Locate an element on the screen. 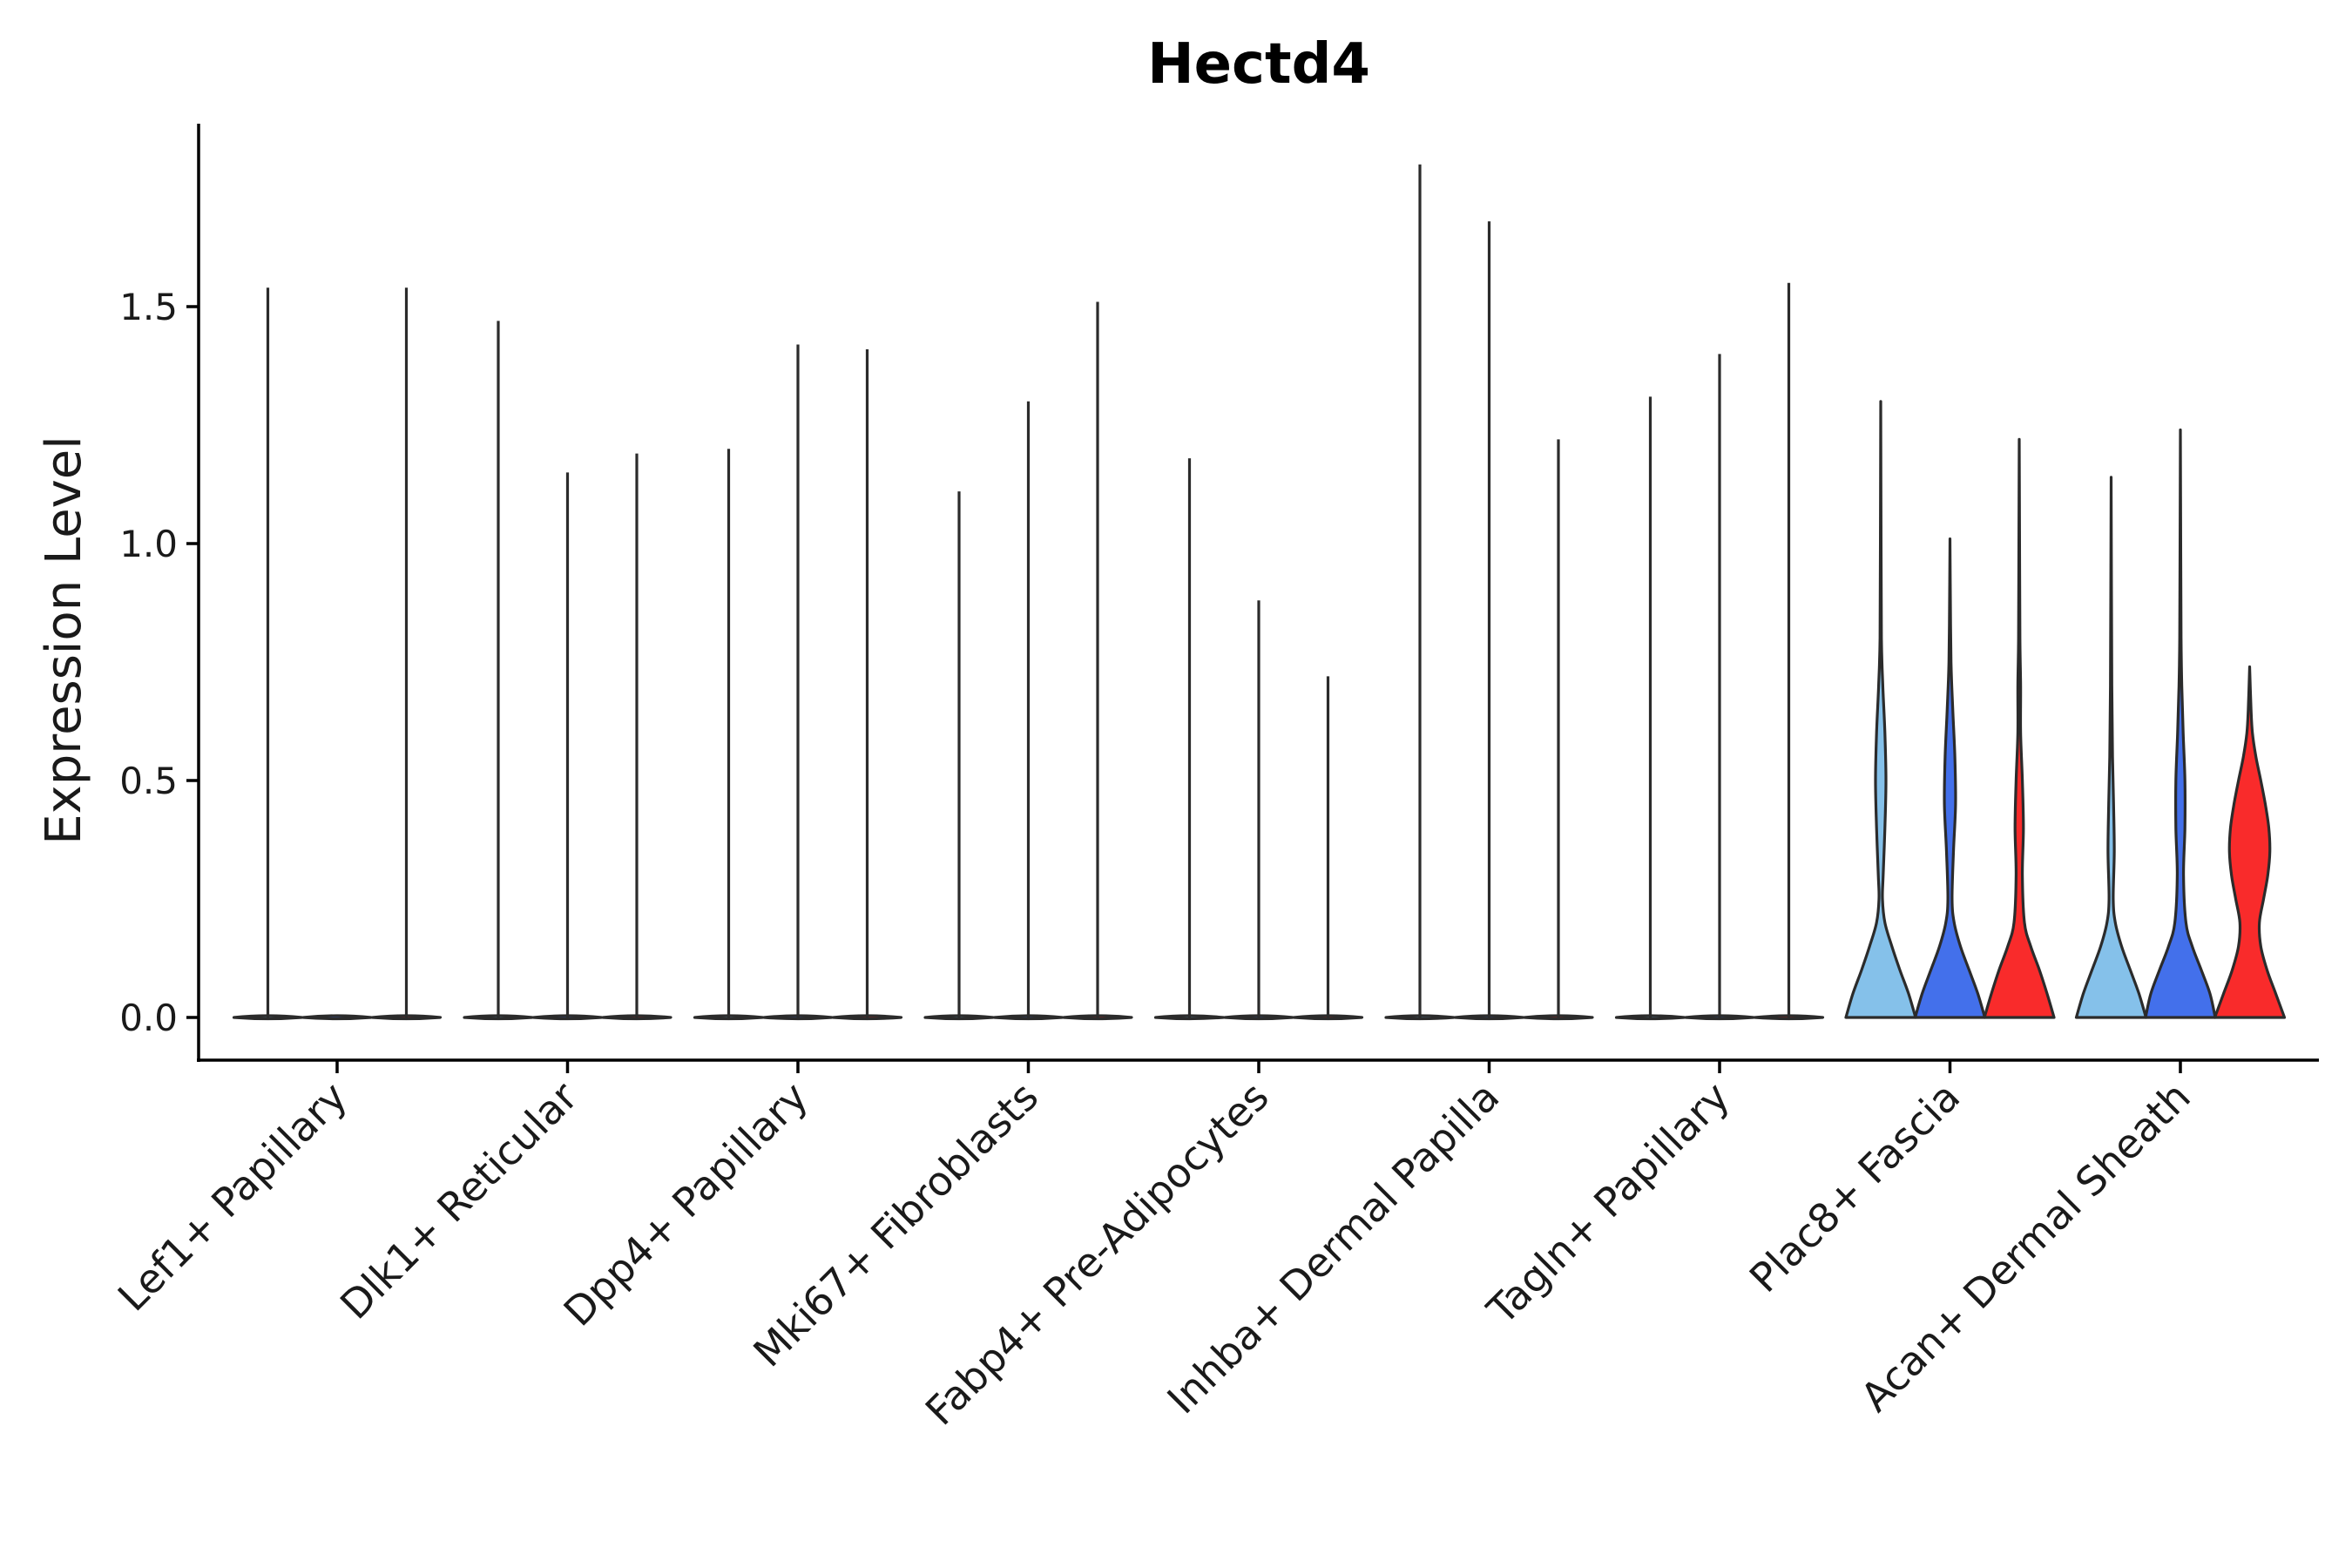 The width and height of the screenshot is (2352, 1568). violin-base-group2 is located at coordinates (337, 1017).